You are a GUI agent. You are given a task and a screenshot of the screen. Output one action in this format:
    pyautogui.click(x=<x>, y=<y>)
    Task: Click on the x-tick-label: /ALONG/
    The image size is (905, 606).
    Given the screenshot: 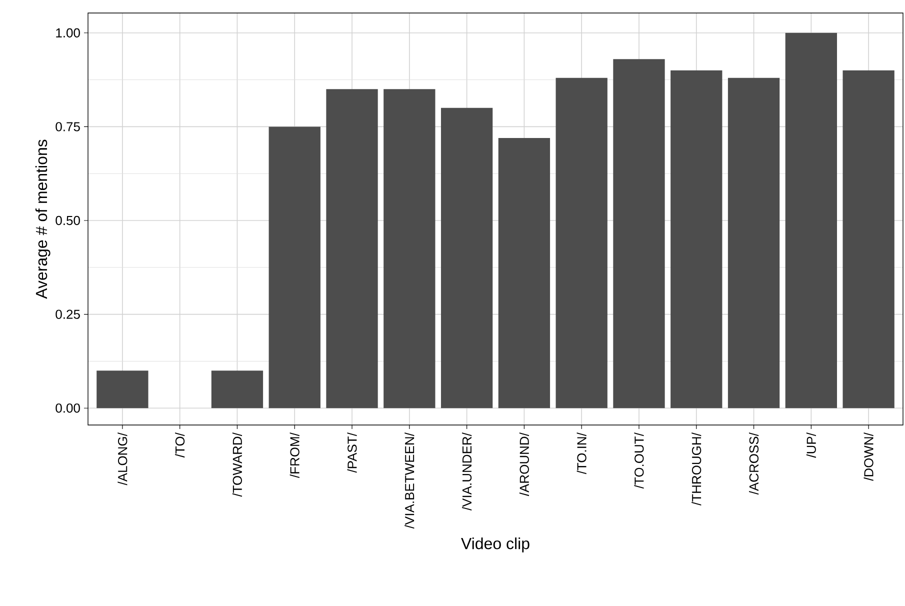 What is the action you would take?
    pyautogui.click(x=123, y=459)
    